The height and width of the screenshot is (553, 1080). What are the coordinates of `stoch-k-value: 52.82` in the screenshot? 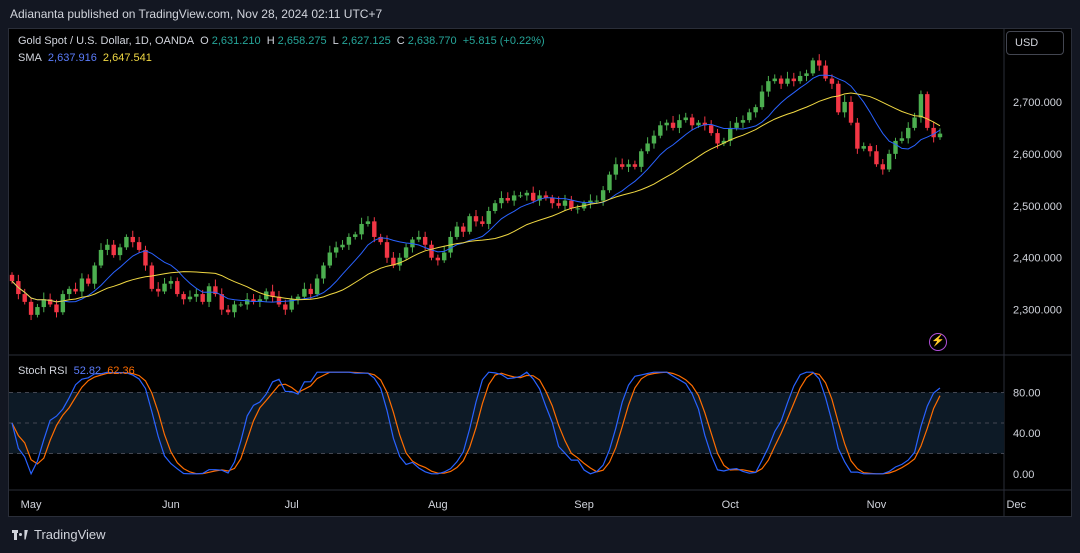 It's located at (87, 371).